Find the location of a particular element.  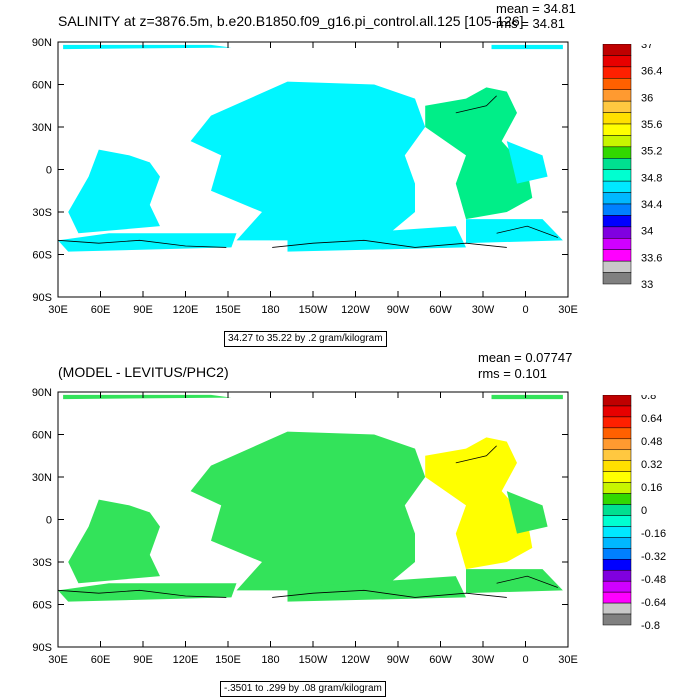

panel2-xlabel: 60W is located at coordinates (440, 660).